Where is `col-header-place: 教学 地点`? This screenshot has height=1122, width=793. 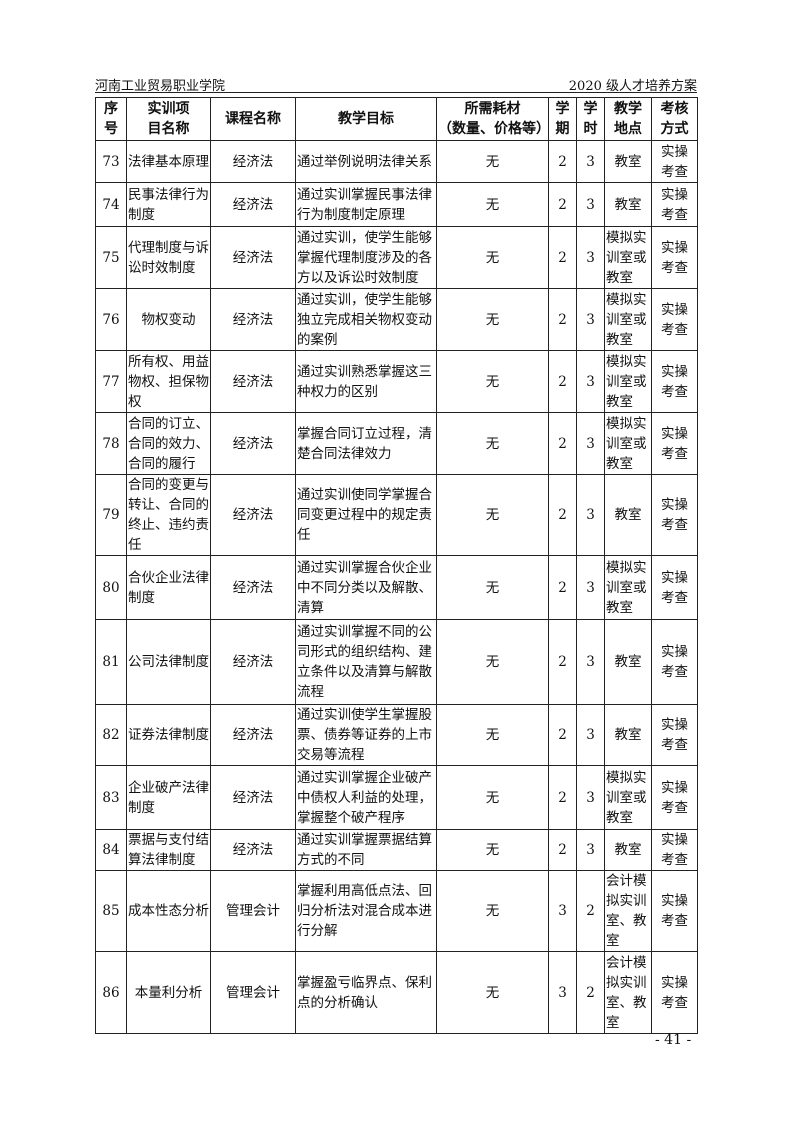
col-header-place: 教学 地点 is located at coordinates (628, 119).